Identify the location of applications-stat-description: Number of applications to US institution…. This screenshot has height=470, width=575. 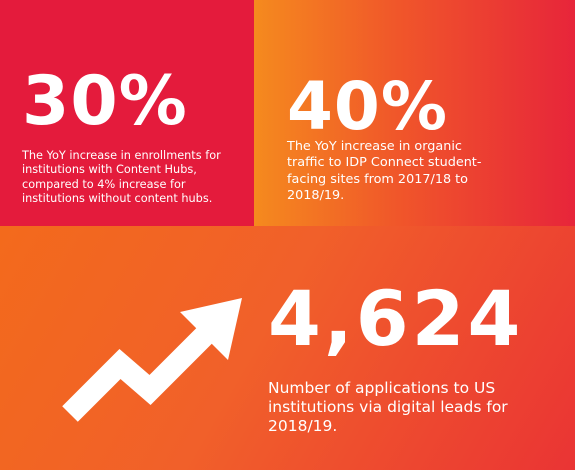
(388, 407).